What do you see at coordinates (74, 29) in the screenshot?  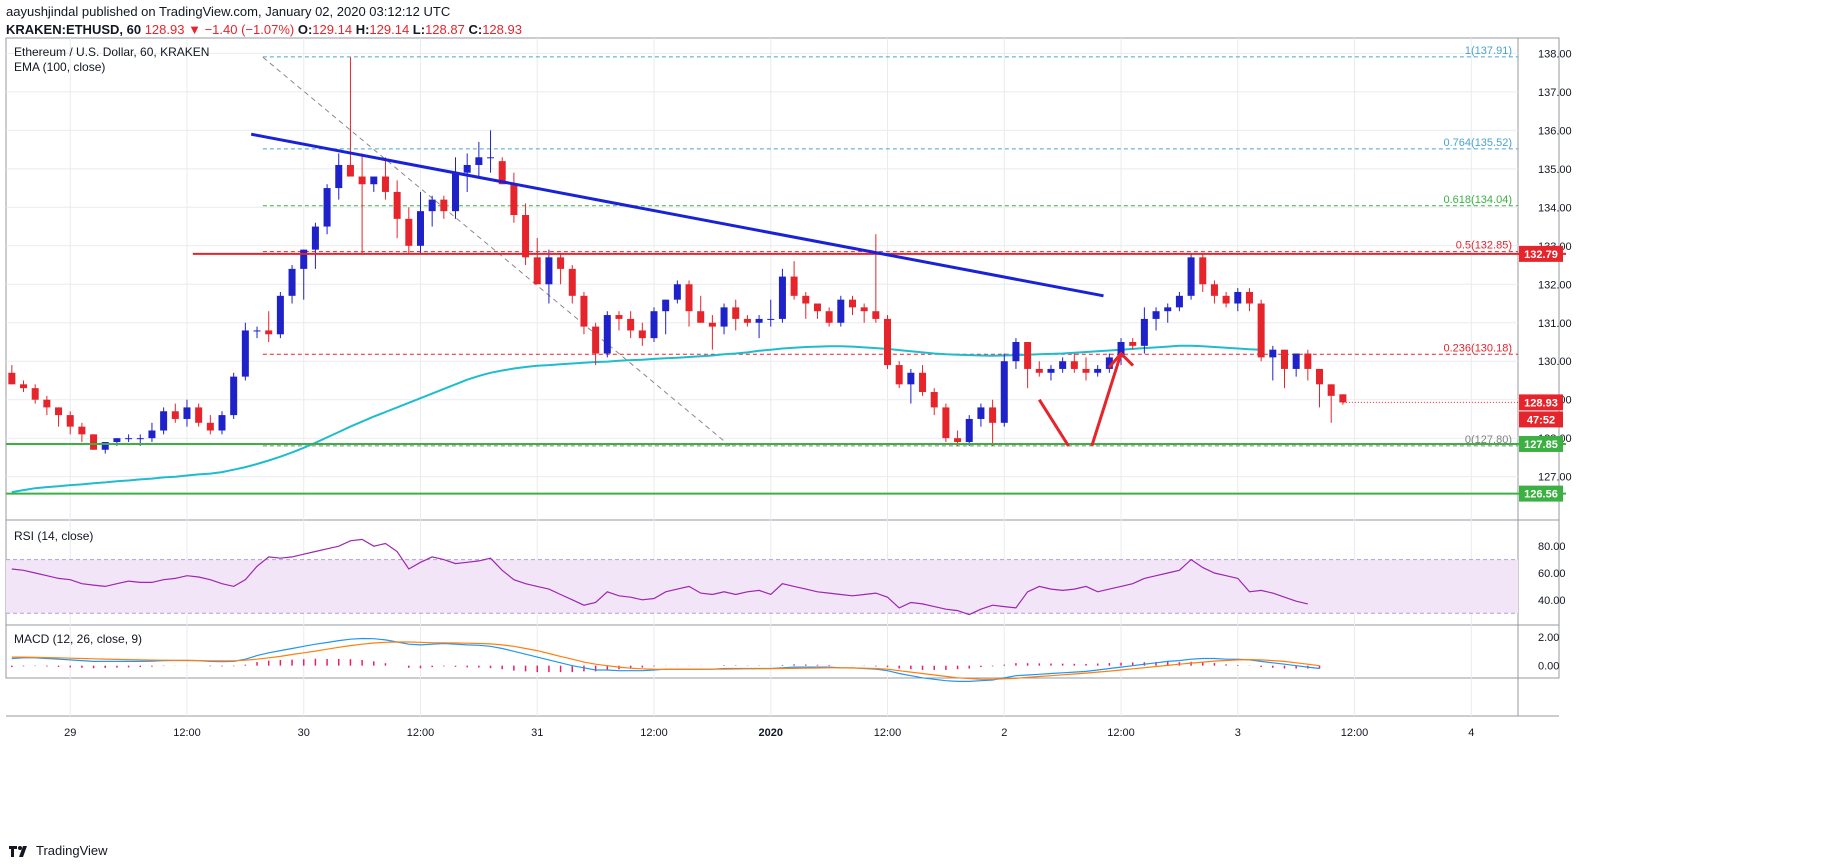 I see `symbol: KRAKEN:ETHUSD, 60` at bounding box center [74, 29].